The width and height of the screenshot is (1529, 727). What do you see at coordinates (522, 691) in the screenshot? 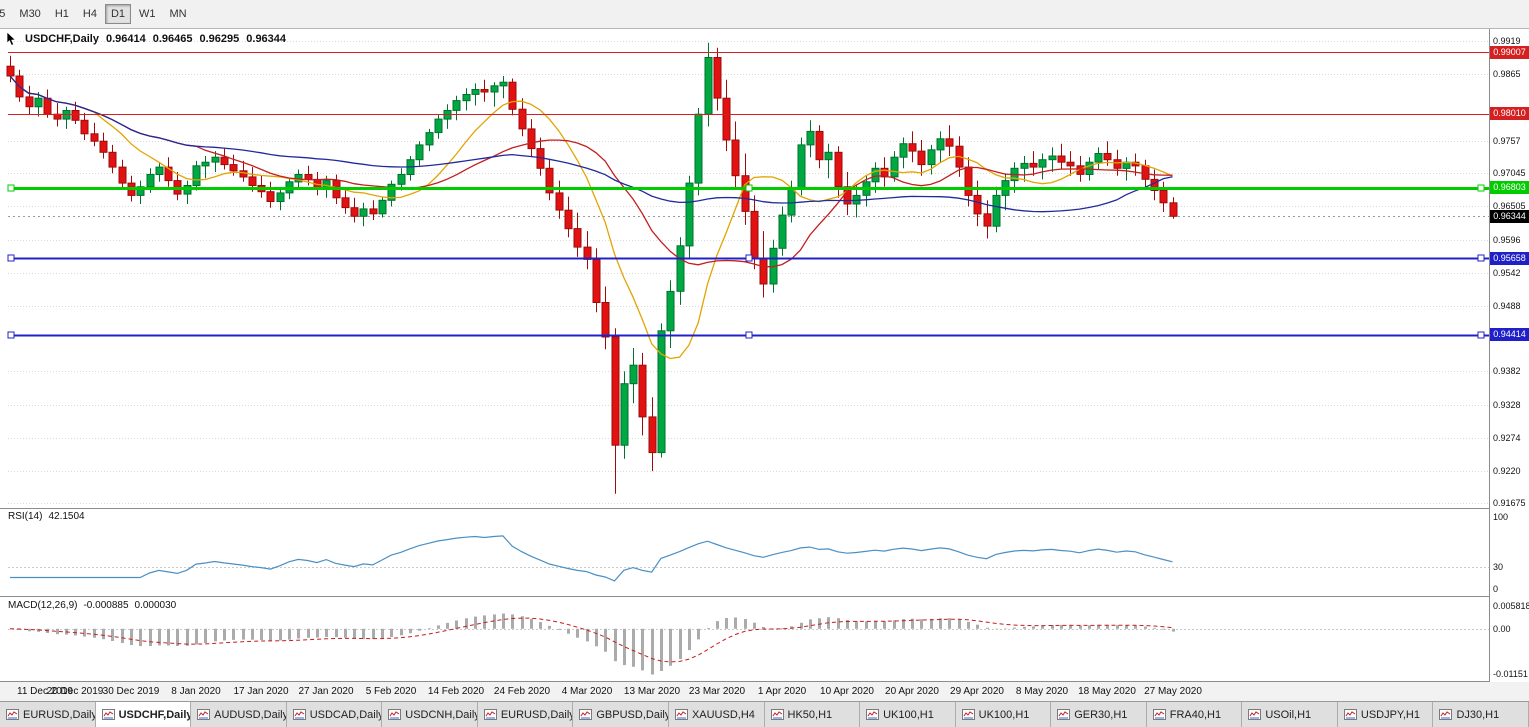
I see `date-axis-label: 24 Feb 2020` at bounding box center [522, 691].